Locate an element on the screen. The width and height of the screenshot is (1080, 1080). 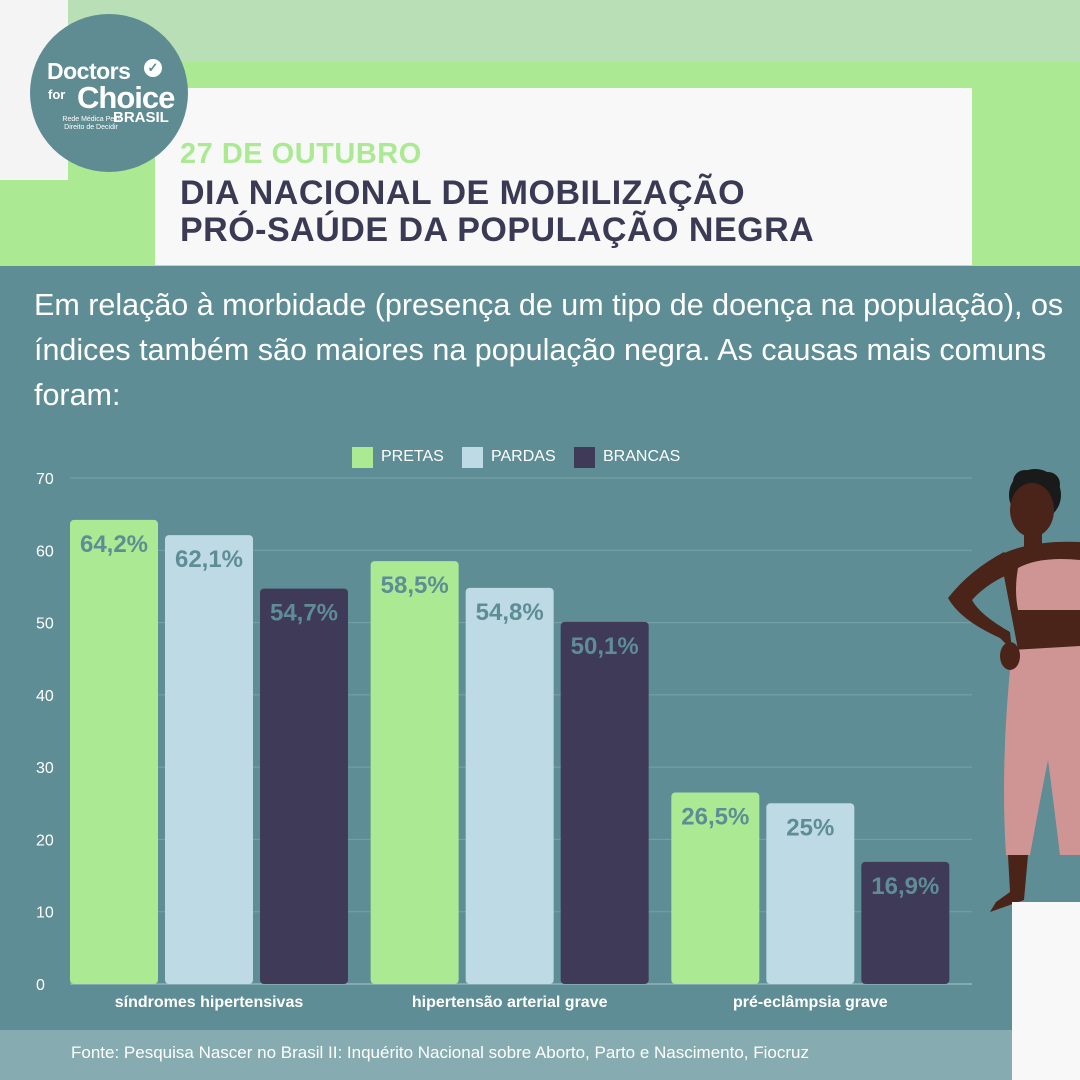
y-tick-label: 30 is located at coordinates (45, 768).